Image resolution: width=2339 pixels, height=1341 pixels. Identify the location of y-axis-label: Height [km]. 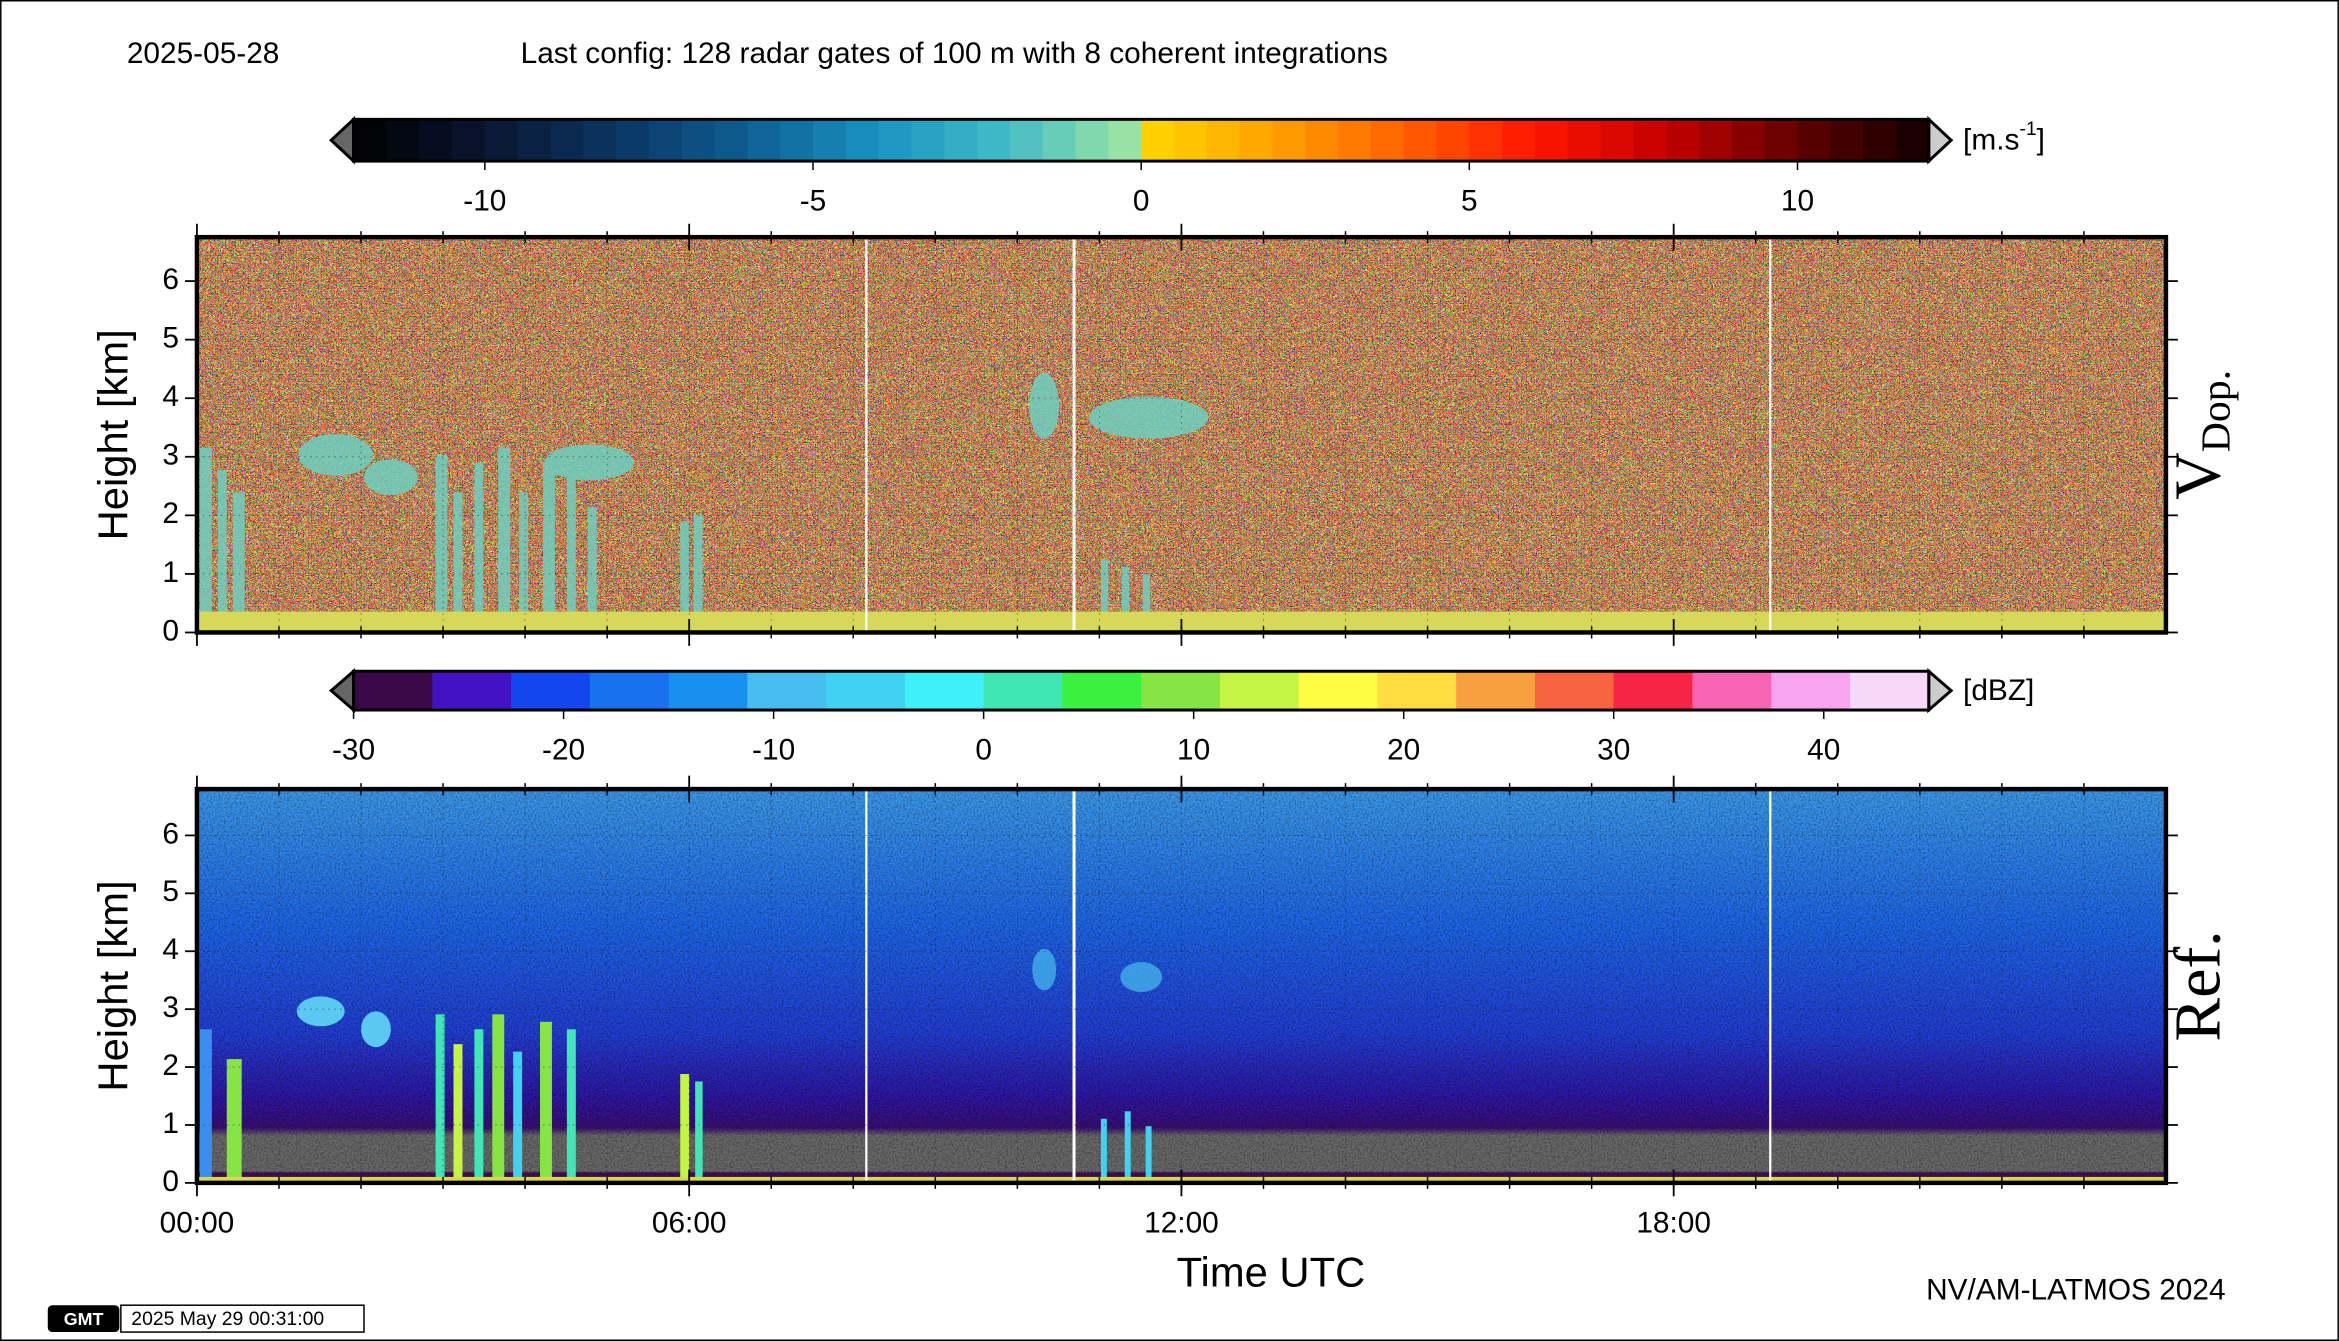
(112, 985).